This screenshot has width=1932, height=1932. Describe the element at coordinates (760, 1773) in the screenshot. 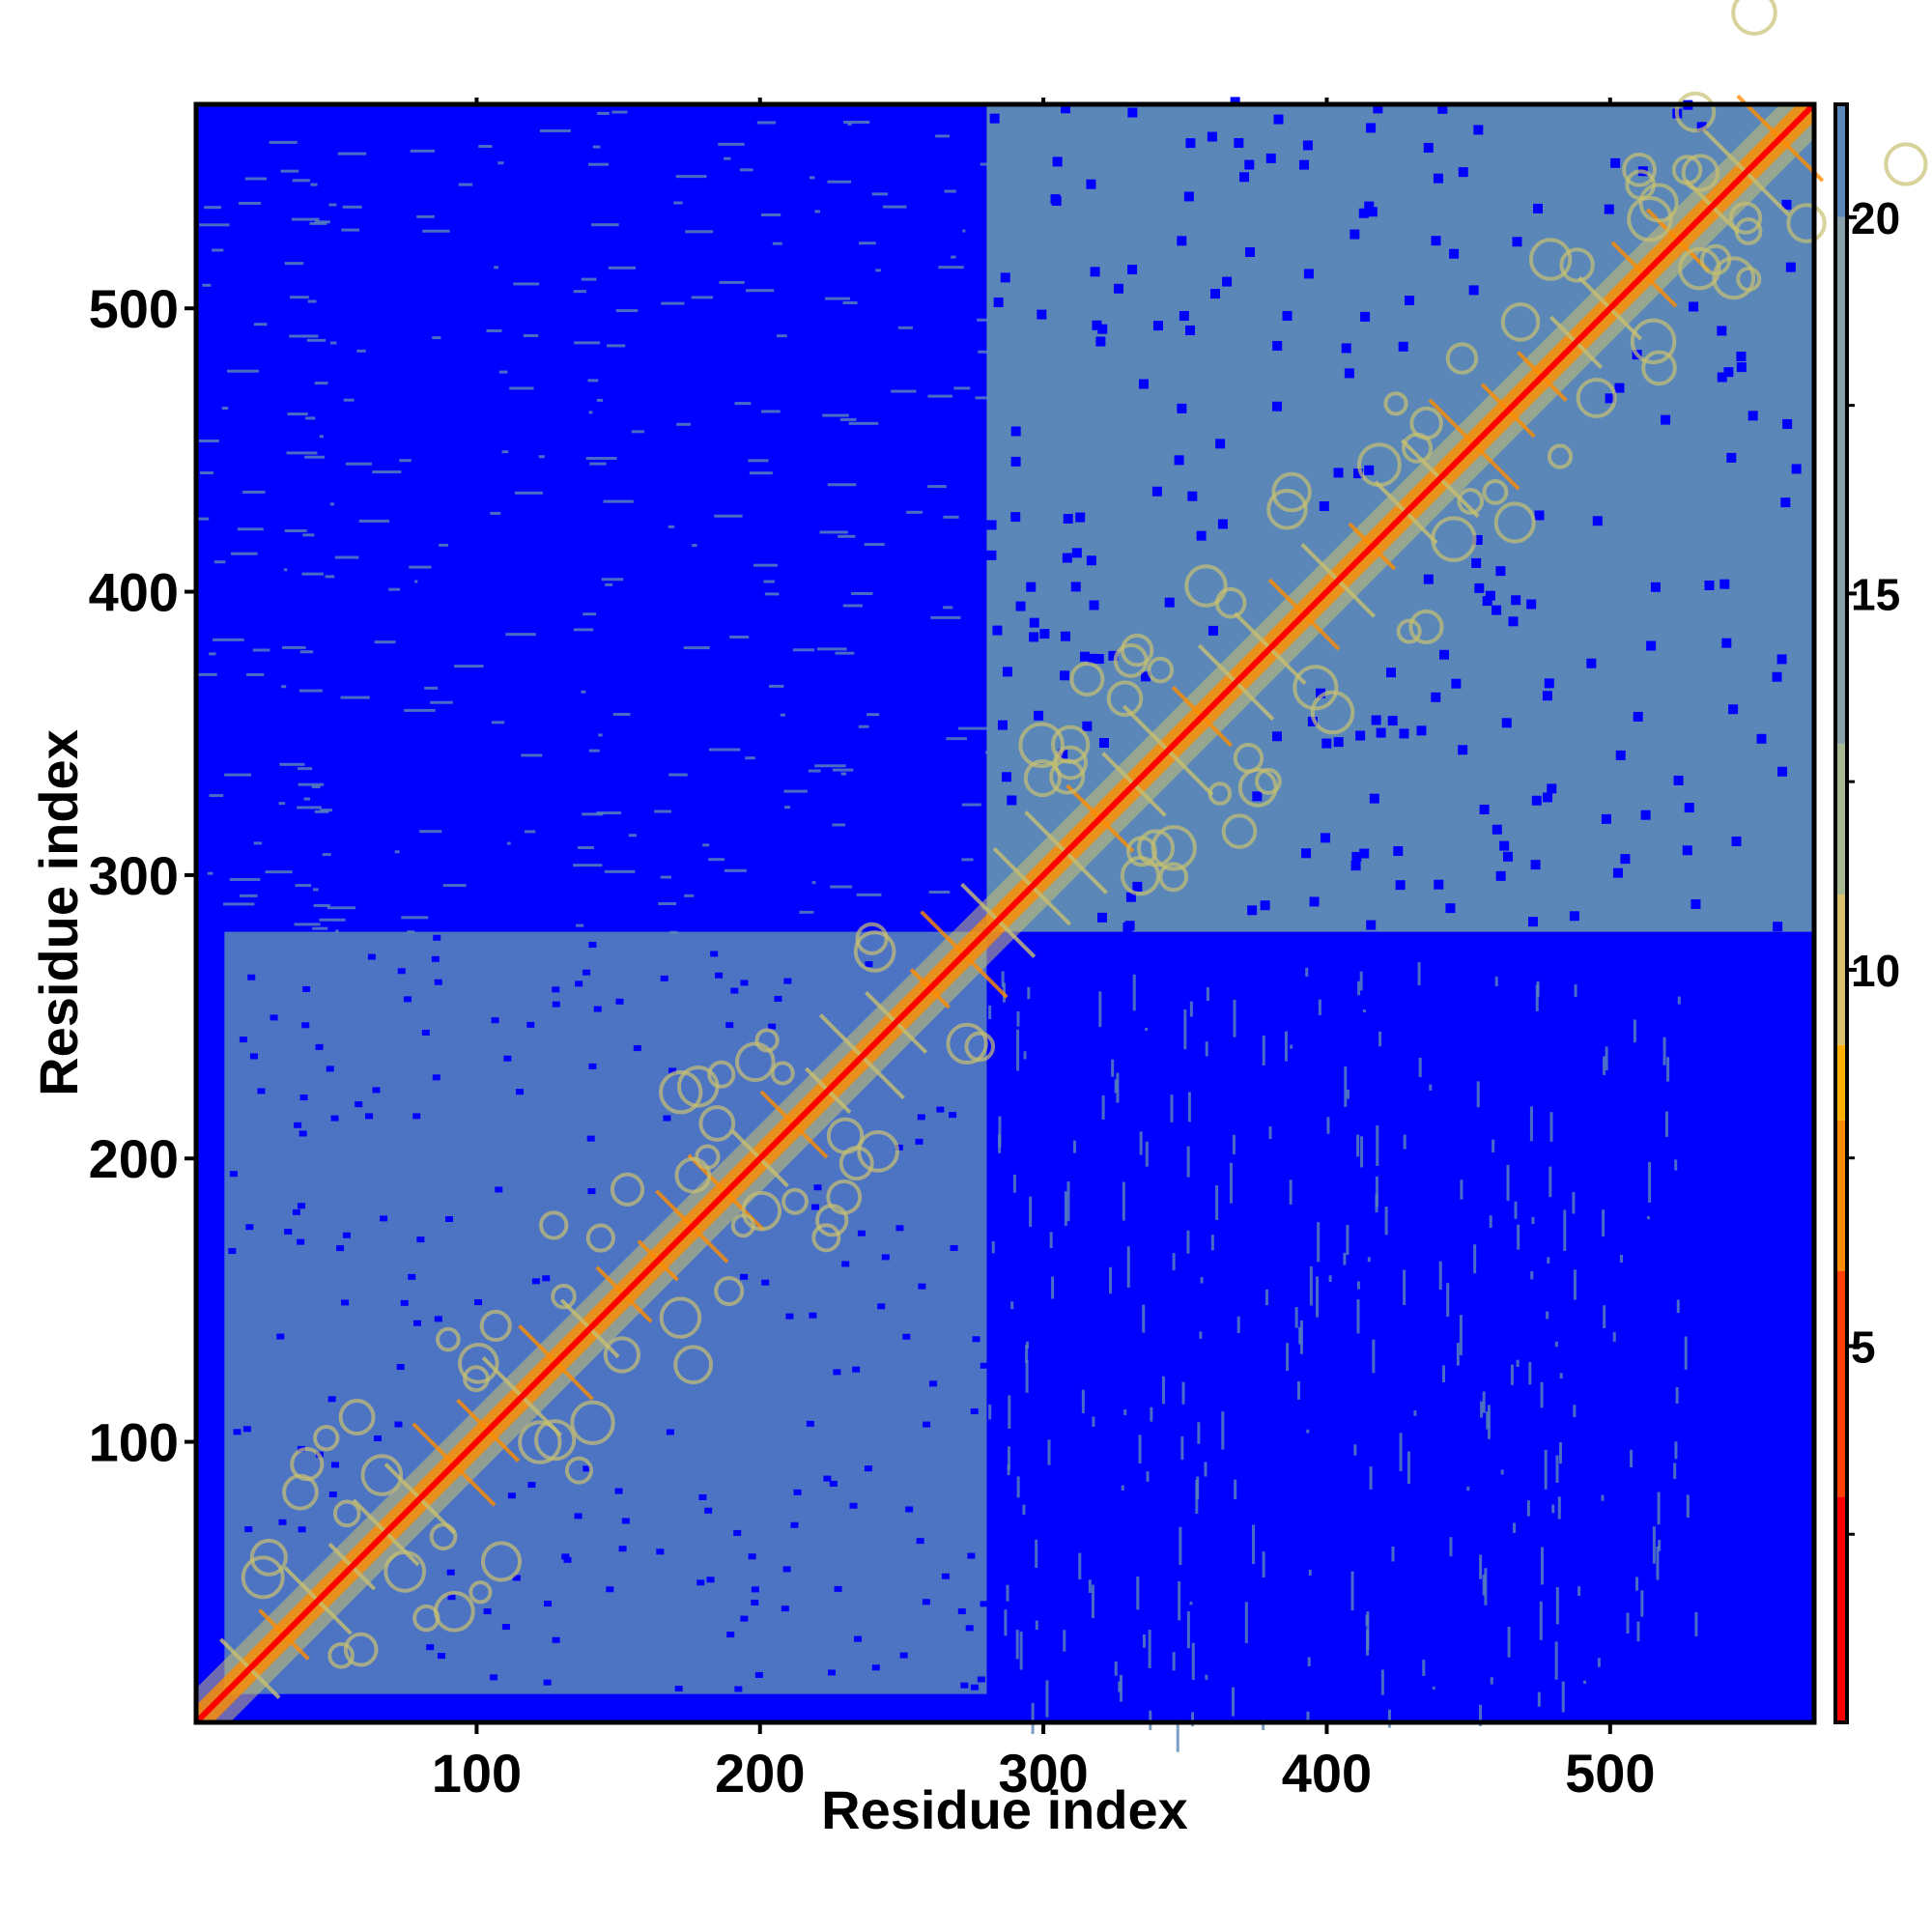

I see `x-tick-label: 200` at that location.